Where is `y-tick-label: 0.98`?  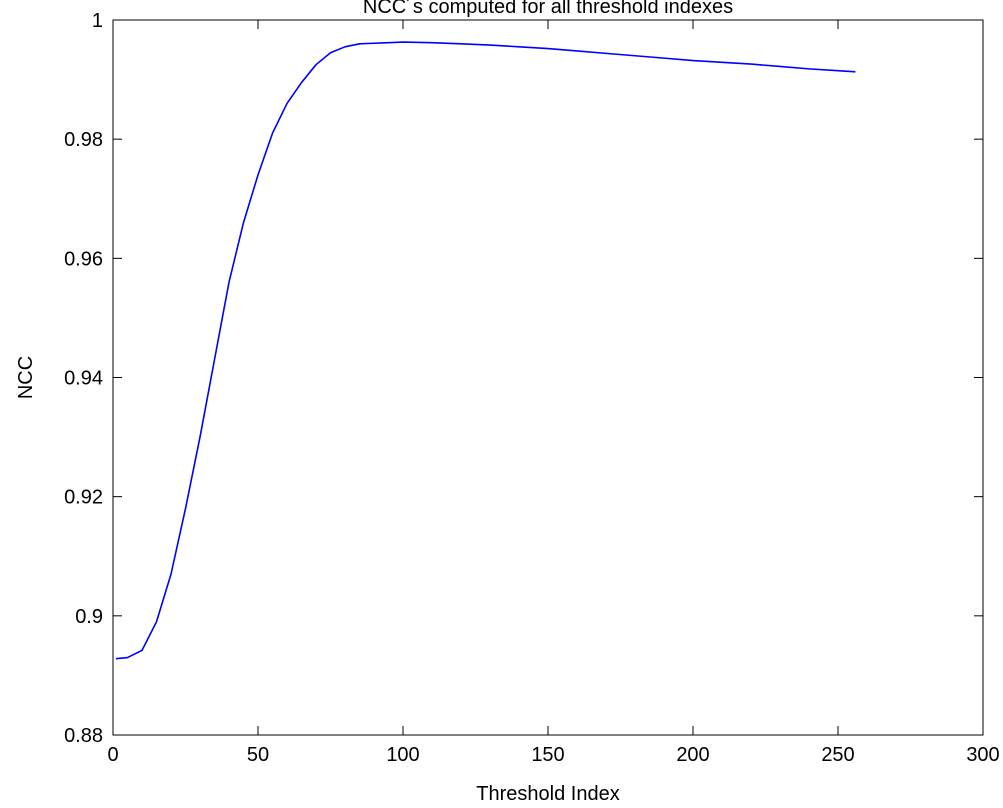 y-tick-label: 0.98 is located at coordinates (83, 140).